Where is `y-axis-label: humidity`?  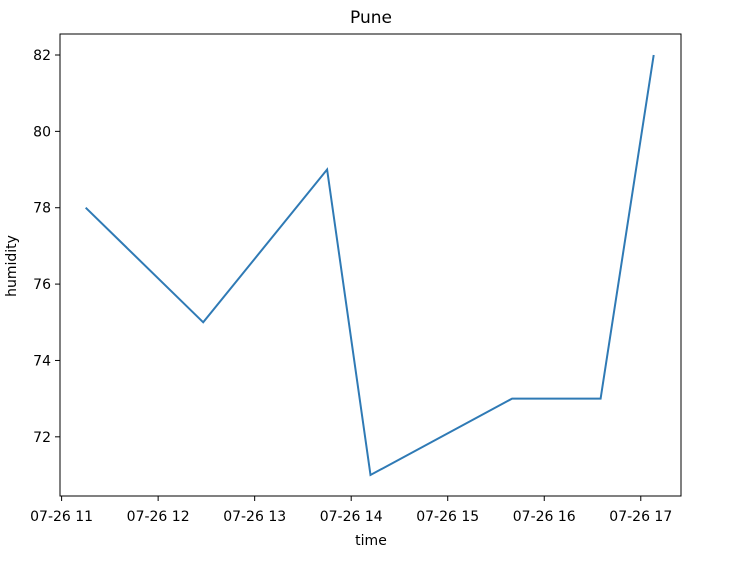
y-axis-label: humidity is located at coordinates (12, 266).